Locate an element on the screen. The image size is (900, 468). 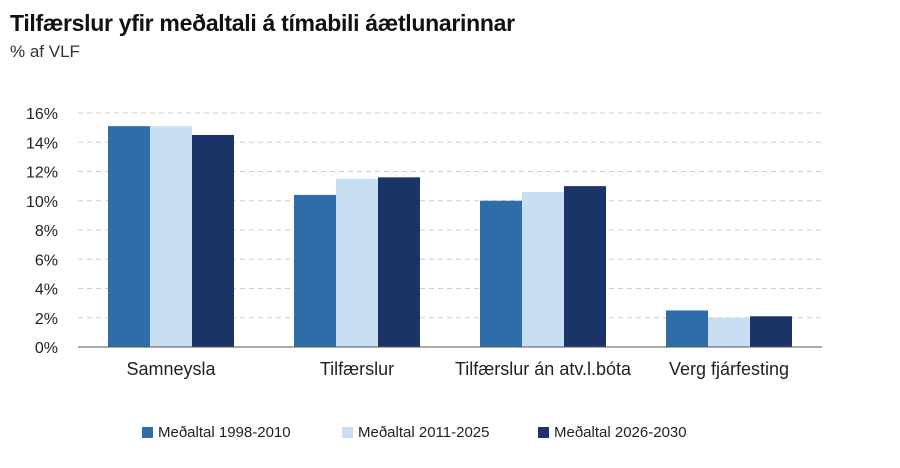
y-tick-label: 16% is located at coordinates (42, 114).